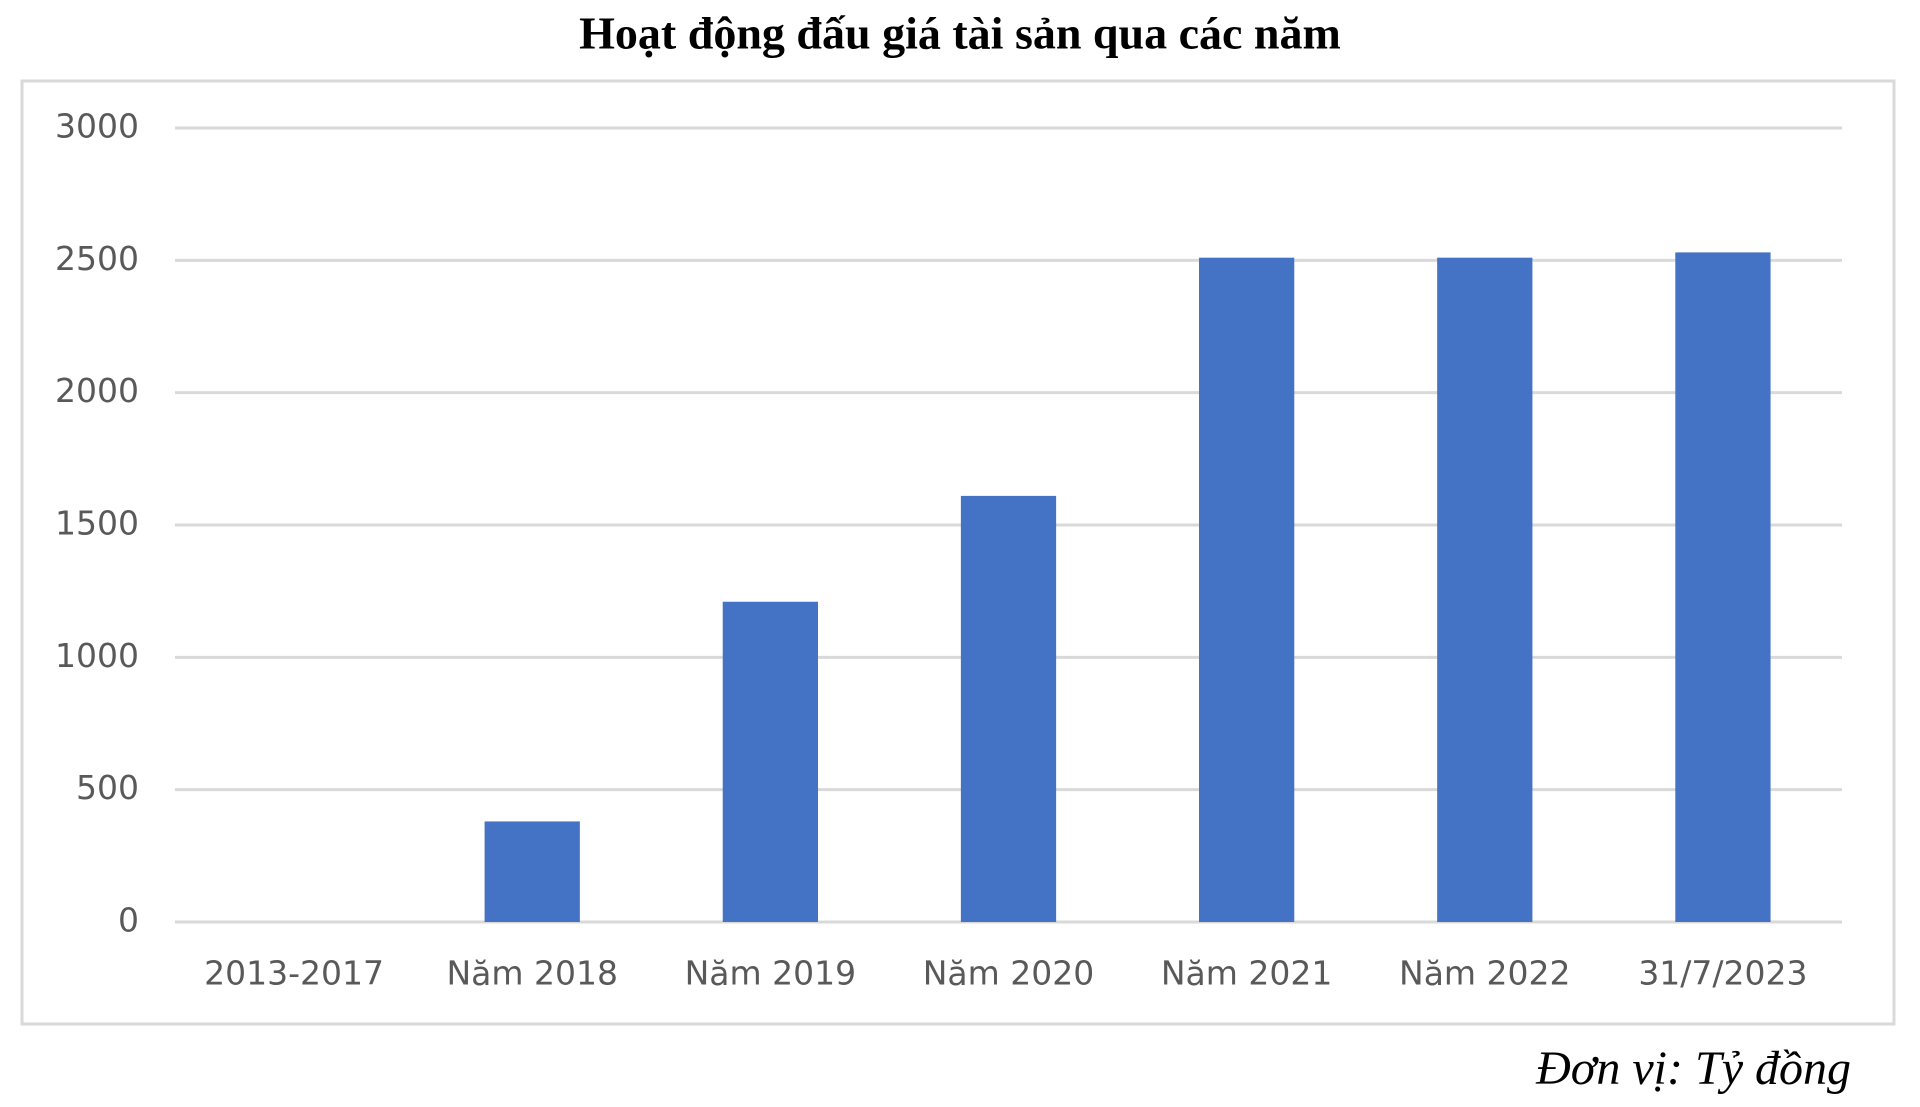 The height and width of the screenshot is (1107, 1920). I want to click on unit-note: Đơn vị: Tỷ đồng, so click(1693, 1068).